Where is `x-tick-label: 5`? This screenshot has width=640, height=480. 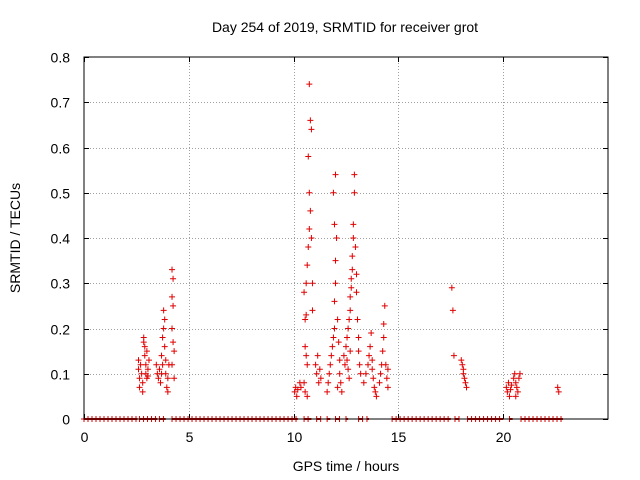 x-tick-label: 5 is located at coordinates (190, 437).